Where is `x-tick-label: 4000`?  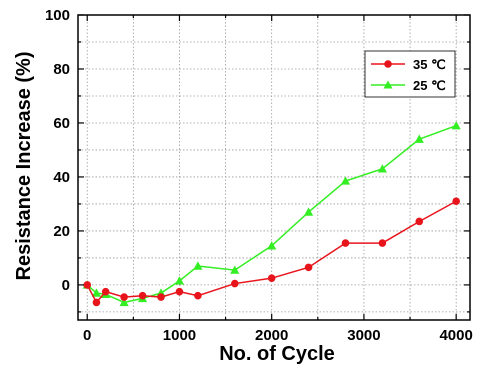
x-tick-label: 4000 is located at coordinates (455, 335).